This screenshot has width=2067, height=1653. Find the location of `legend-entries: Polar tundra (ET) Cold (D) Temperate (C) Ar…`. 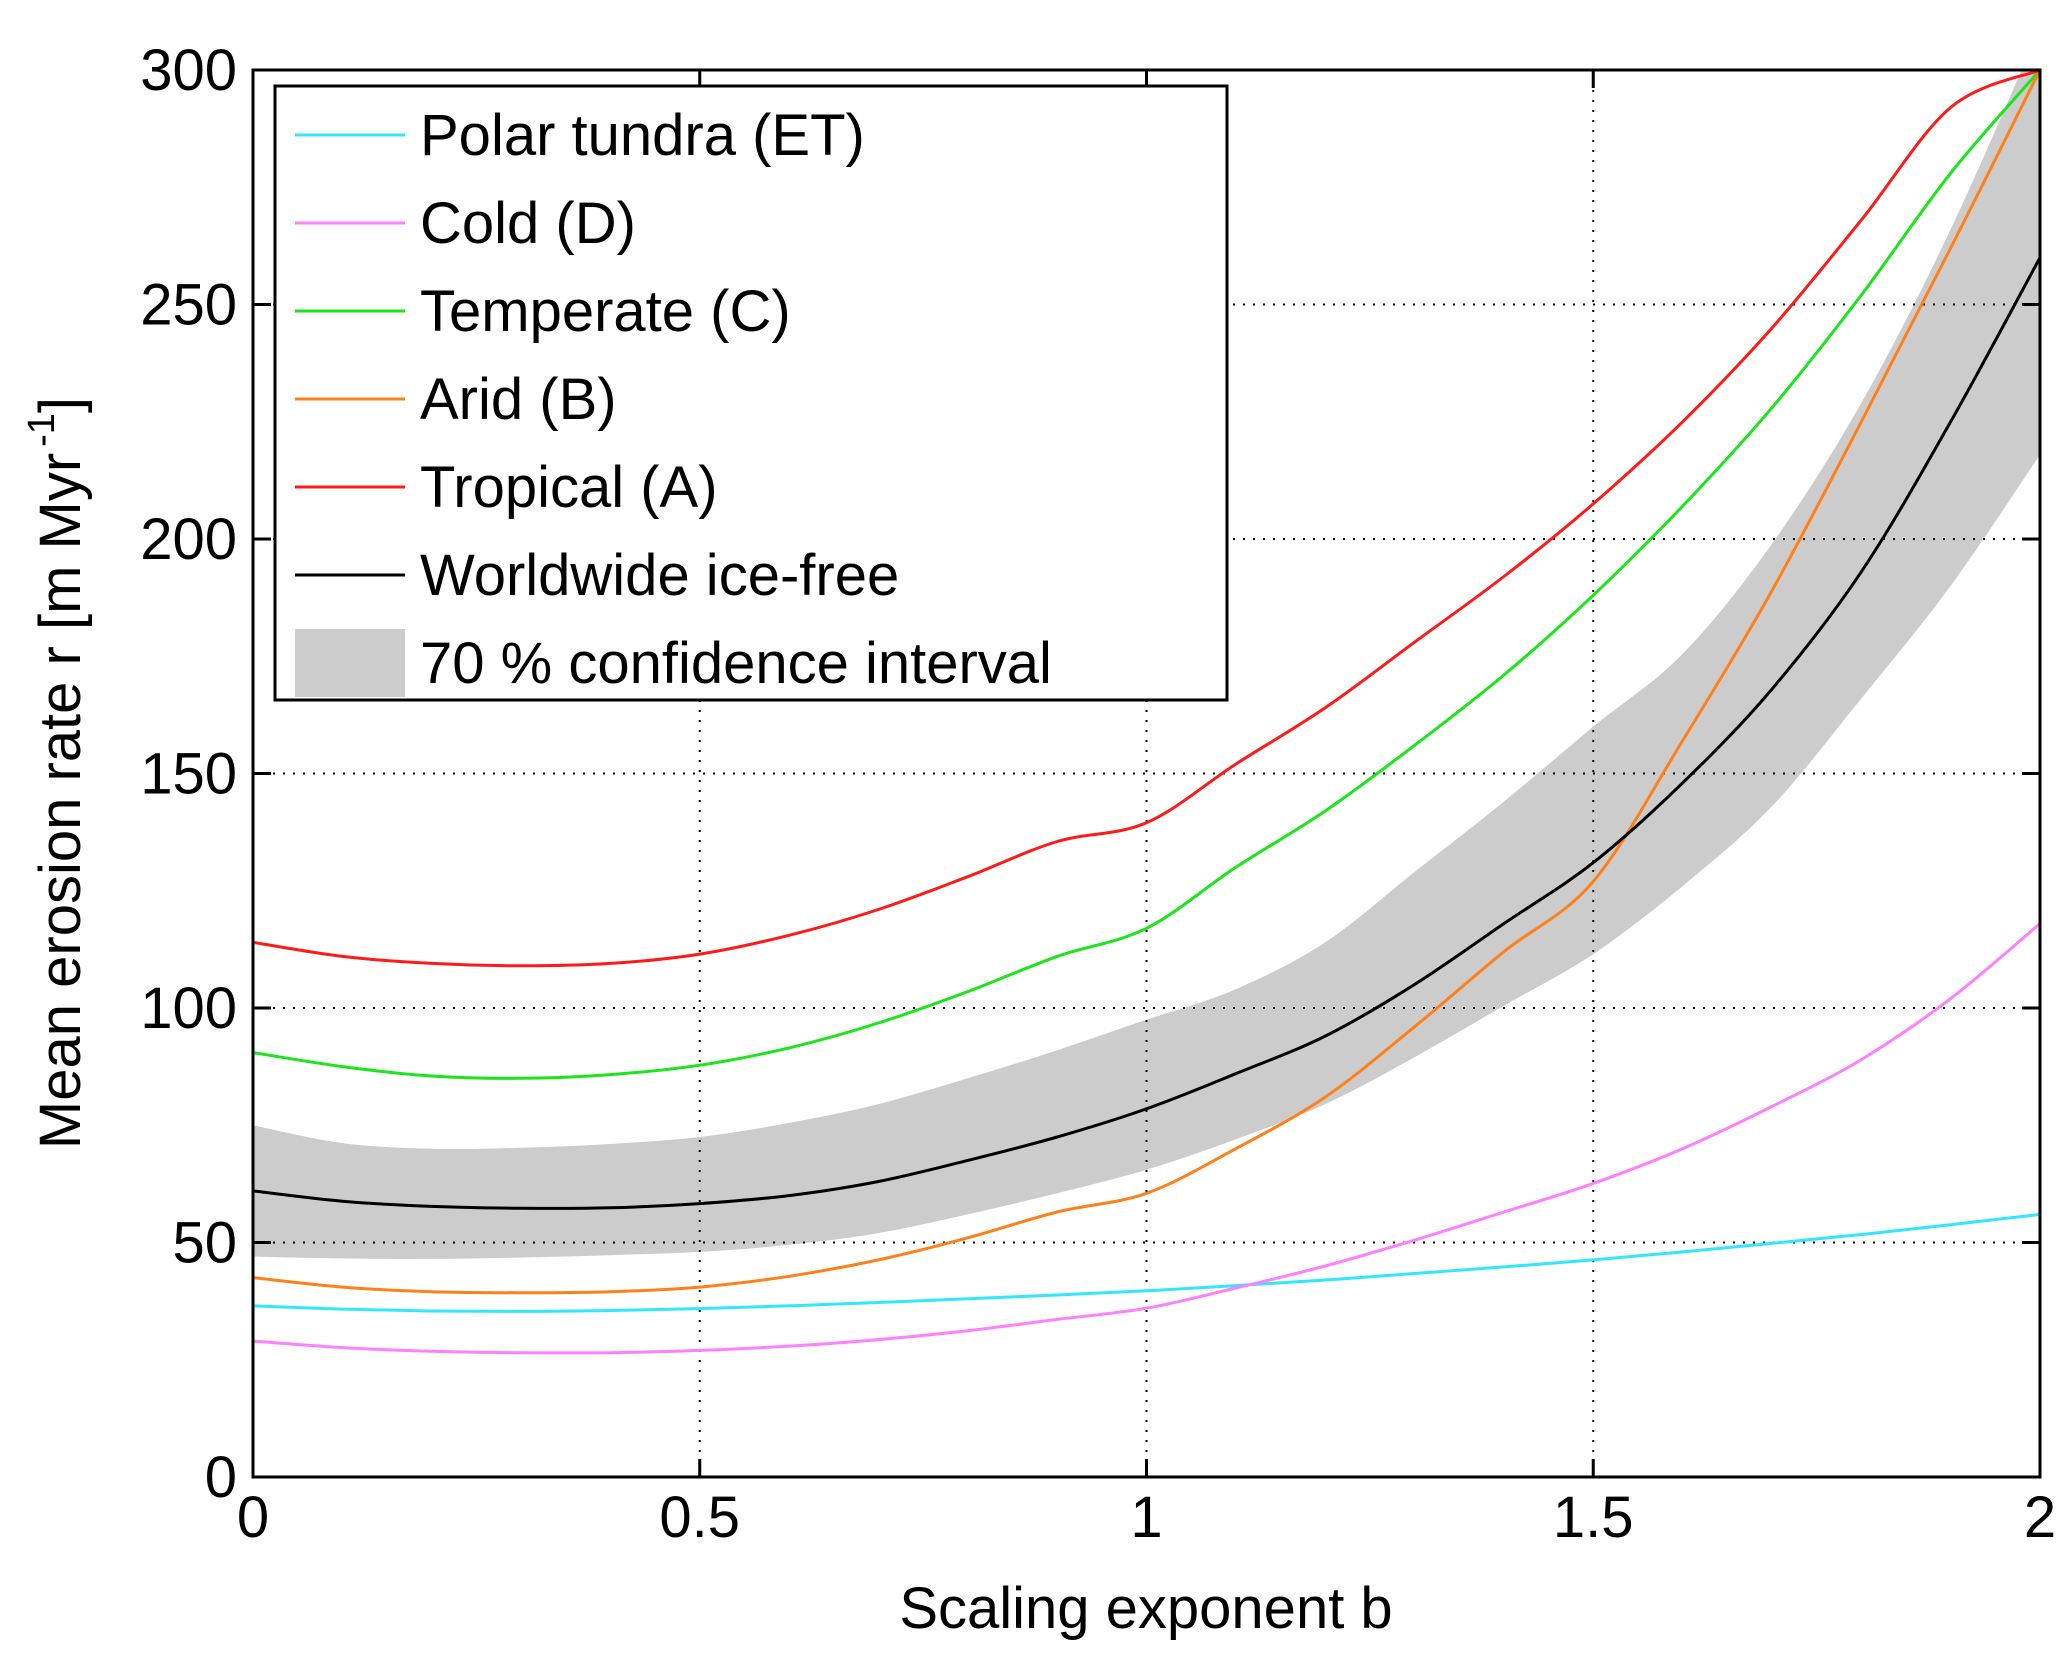

legend-entries: Polar tundra (ET) Cold (D) Temperate (C) Ar… is located at coordinates (673, 400).